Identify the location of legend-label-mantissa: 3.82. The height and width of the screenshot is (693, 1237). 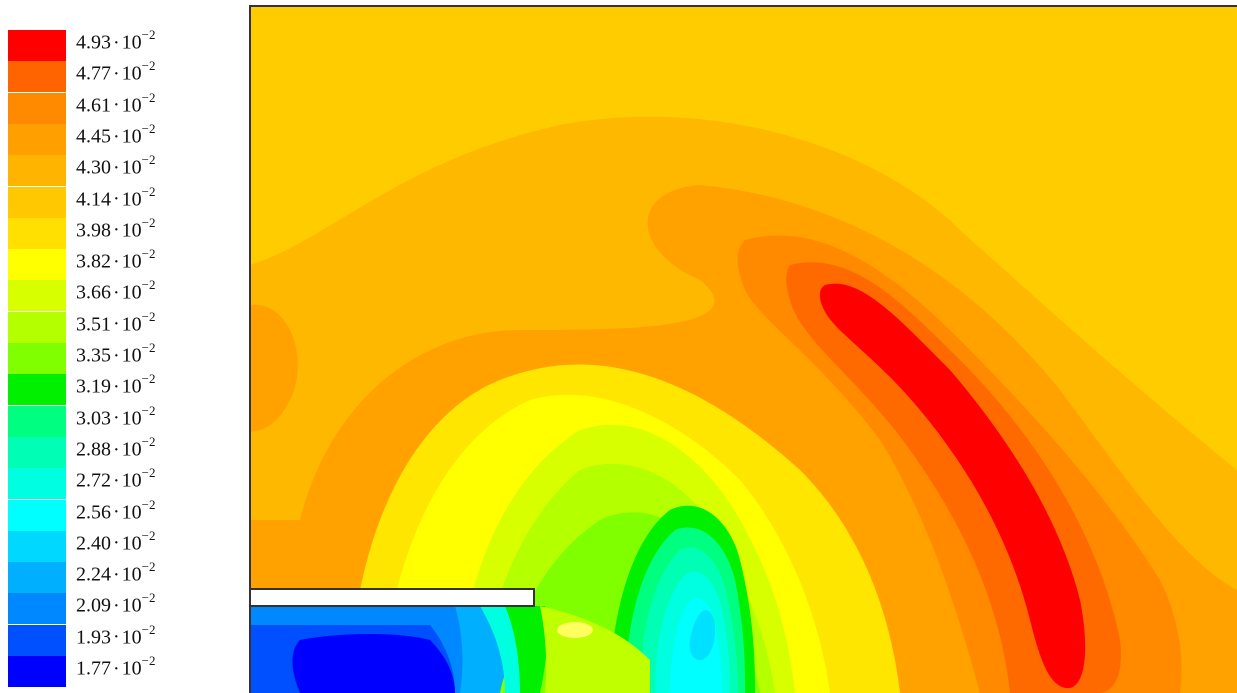
(93, 261).